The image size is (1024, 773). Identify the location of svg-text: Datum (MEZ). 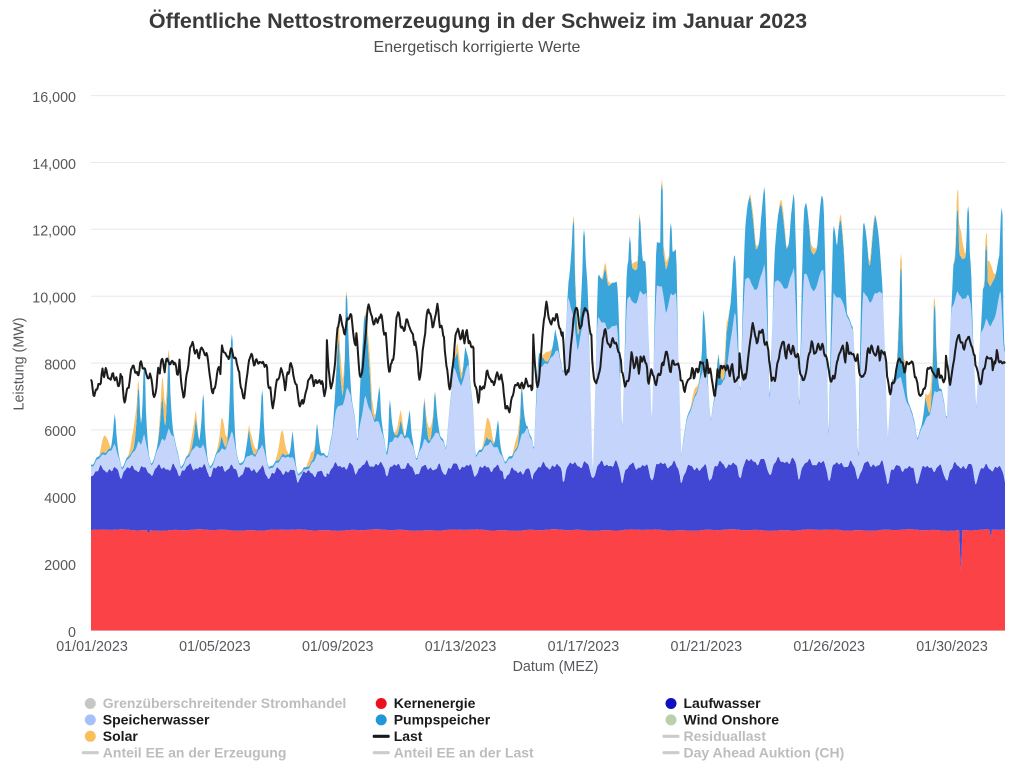
(556, 667).